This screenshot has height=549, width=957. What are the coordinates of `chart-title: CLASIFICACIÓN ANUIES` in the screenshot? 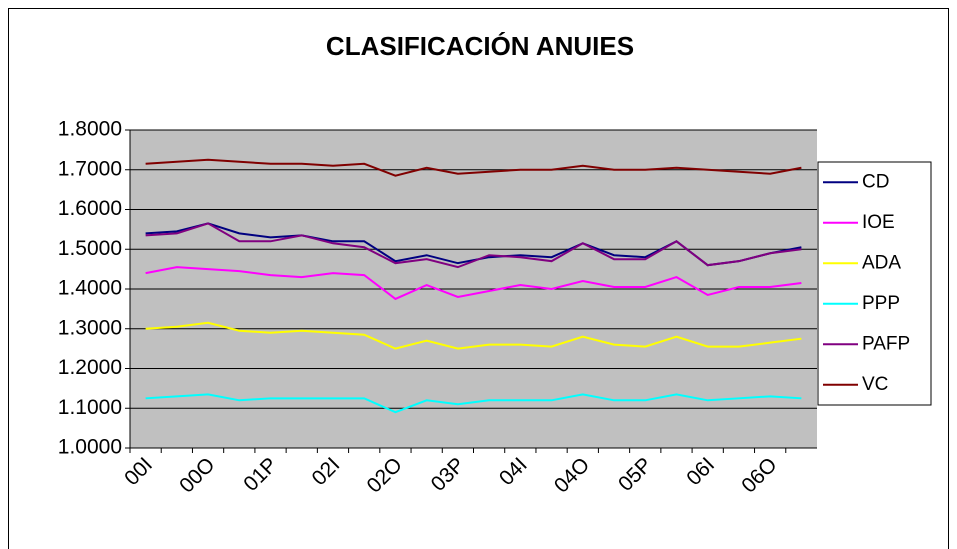 It's located at (480, 46).